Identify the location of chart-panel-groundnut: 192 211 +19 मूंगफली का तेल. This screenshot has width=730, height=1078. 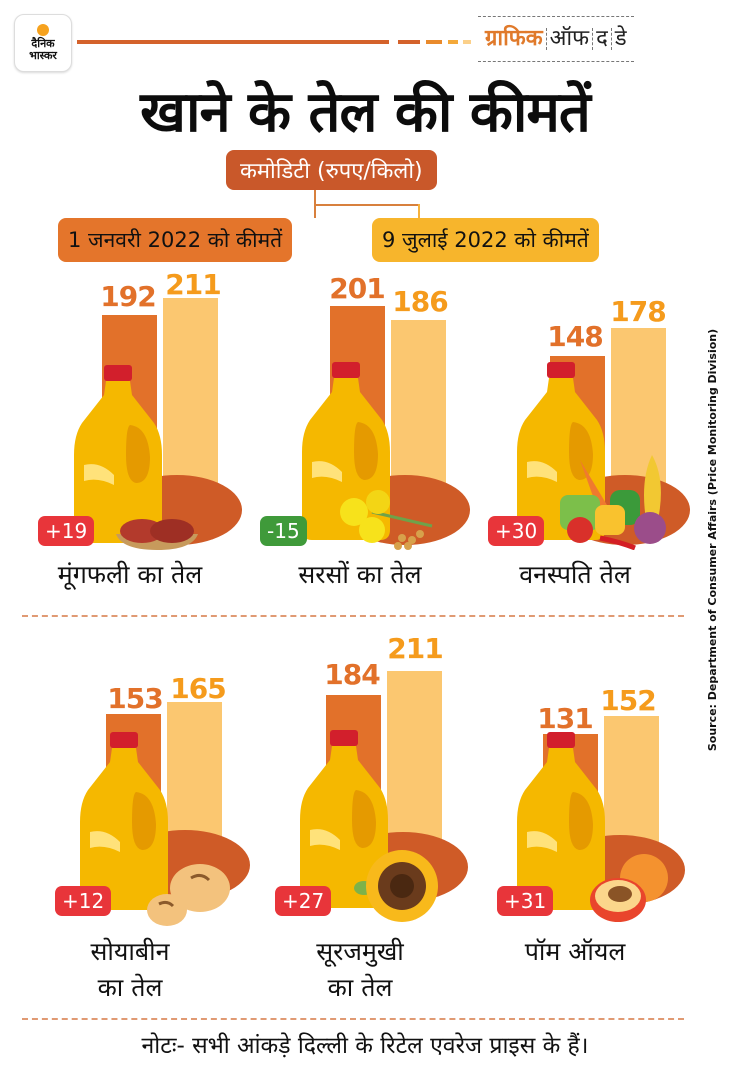
(131, 434).